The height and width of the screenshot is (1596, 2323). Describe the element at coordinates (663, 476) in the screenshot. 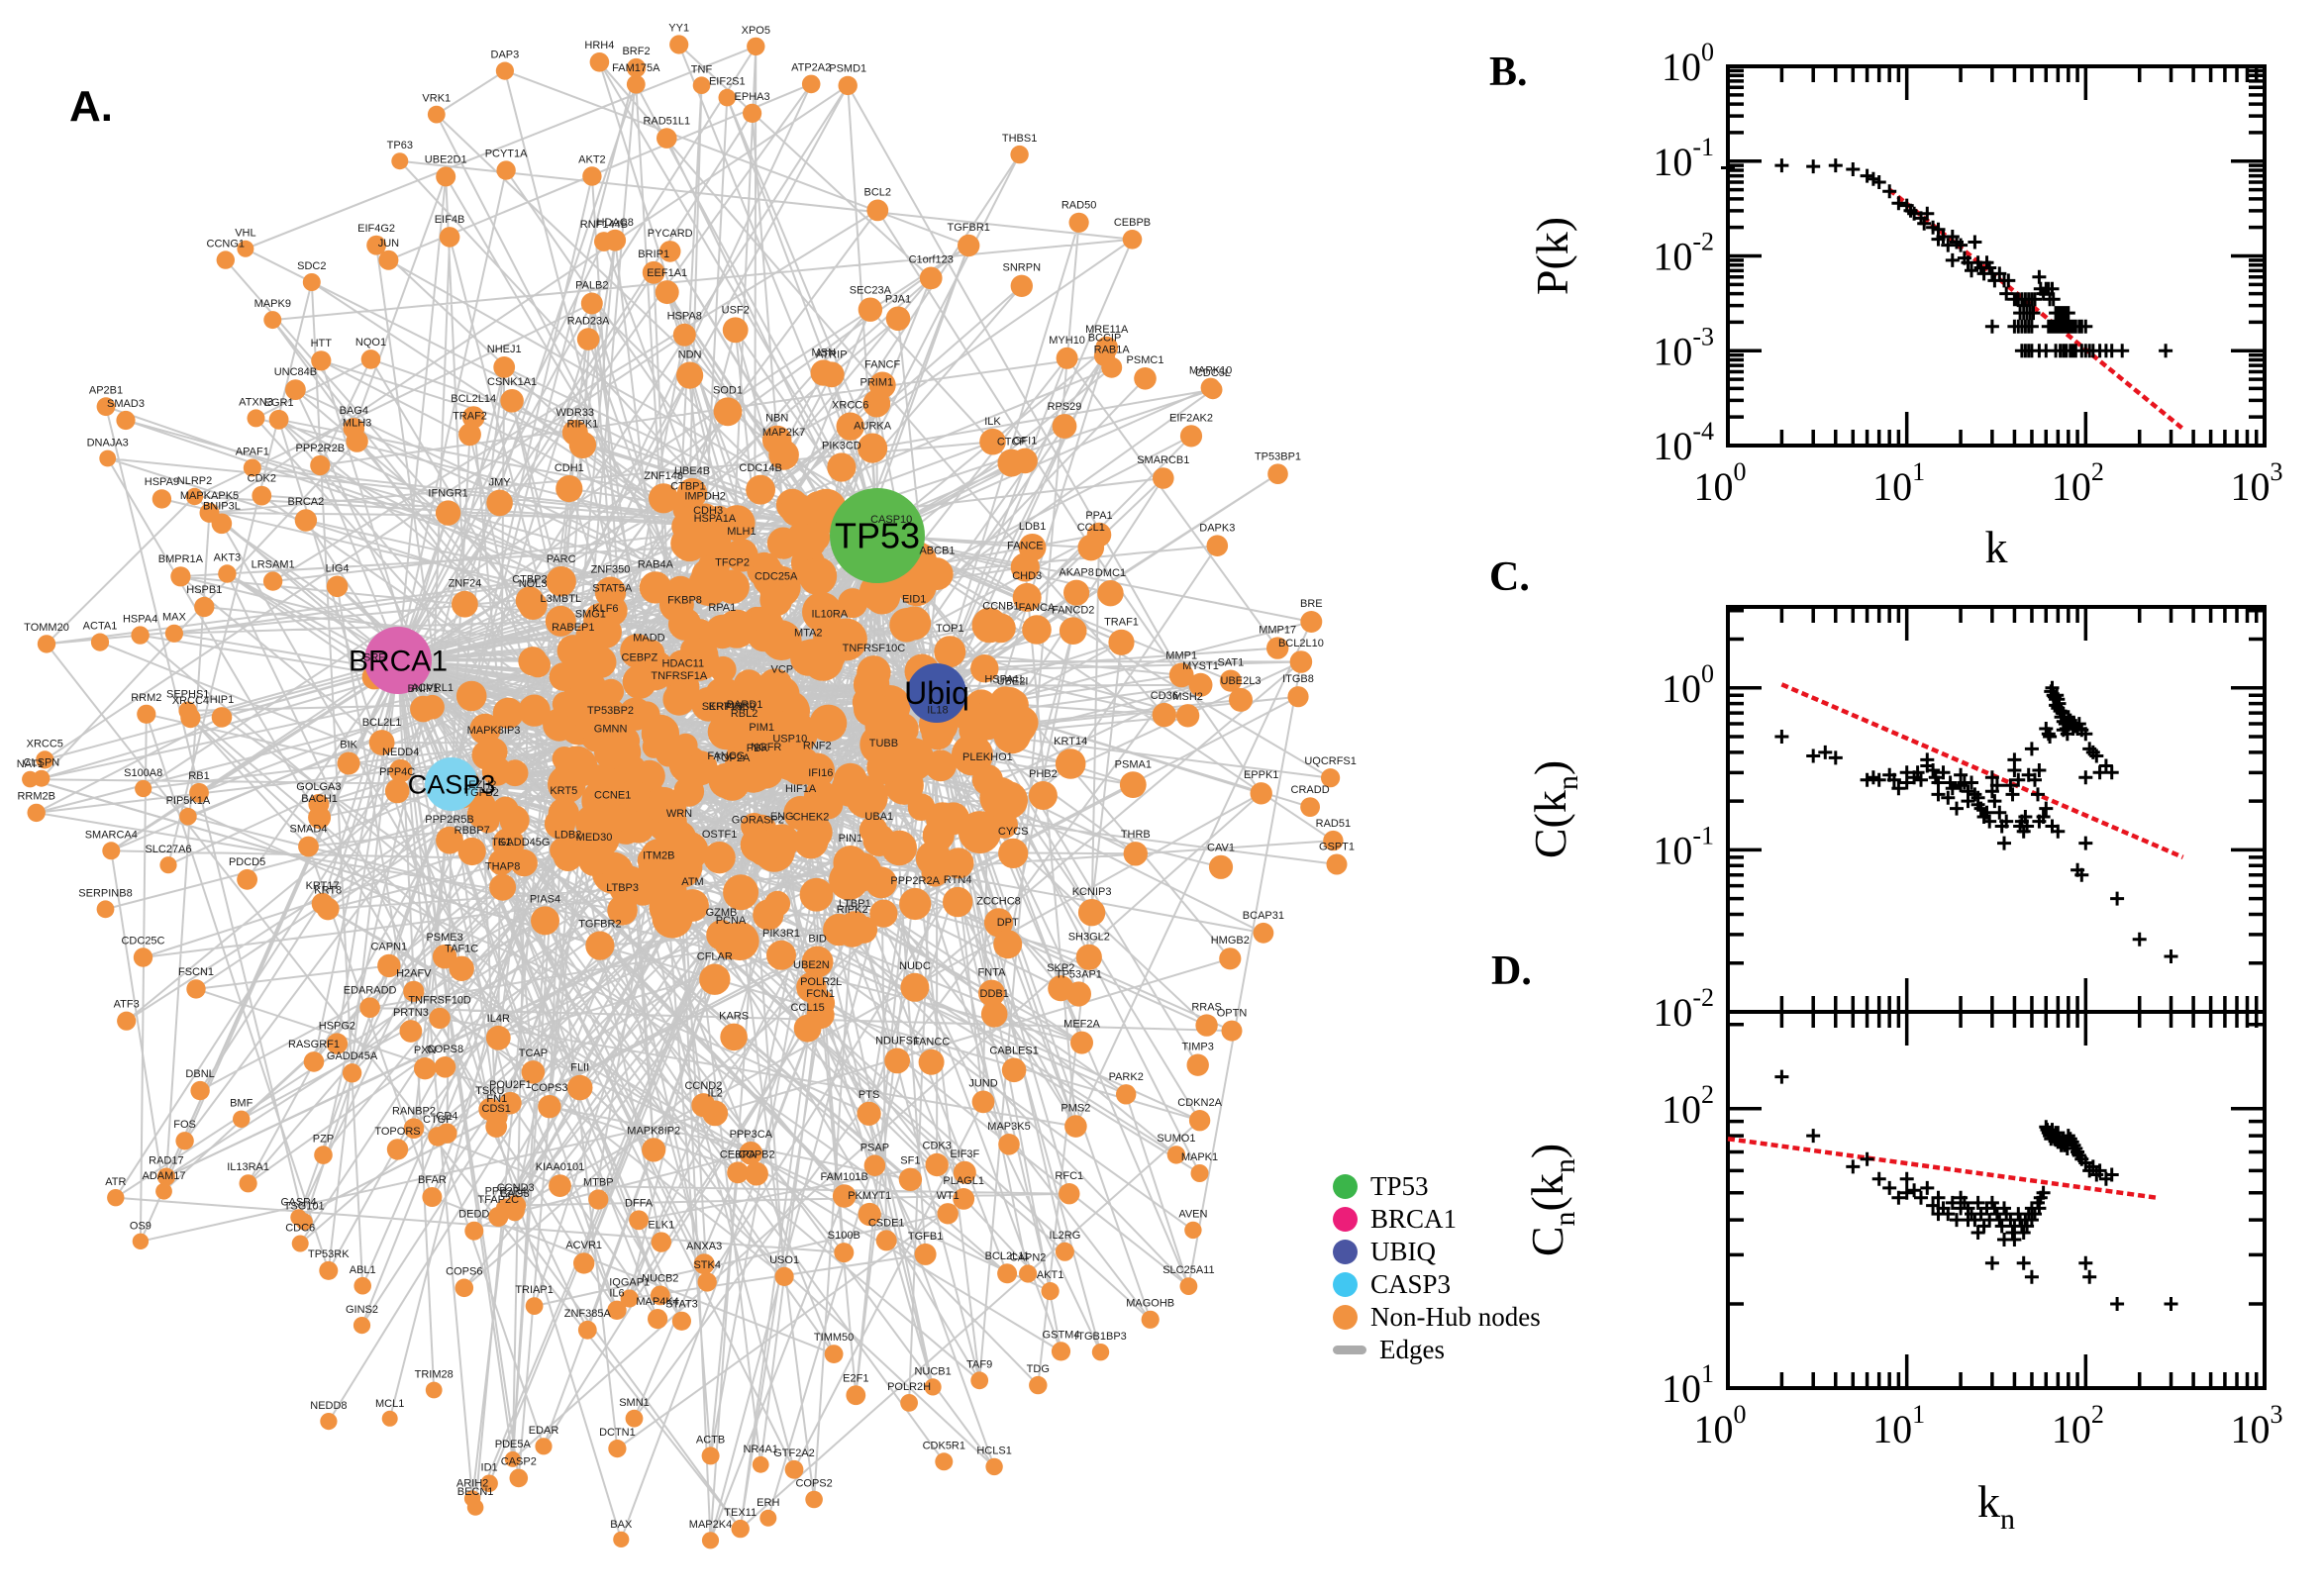

I see `gene-label: ZNF148` at that location.